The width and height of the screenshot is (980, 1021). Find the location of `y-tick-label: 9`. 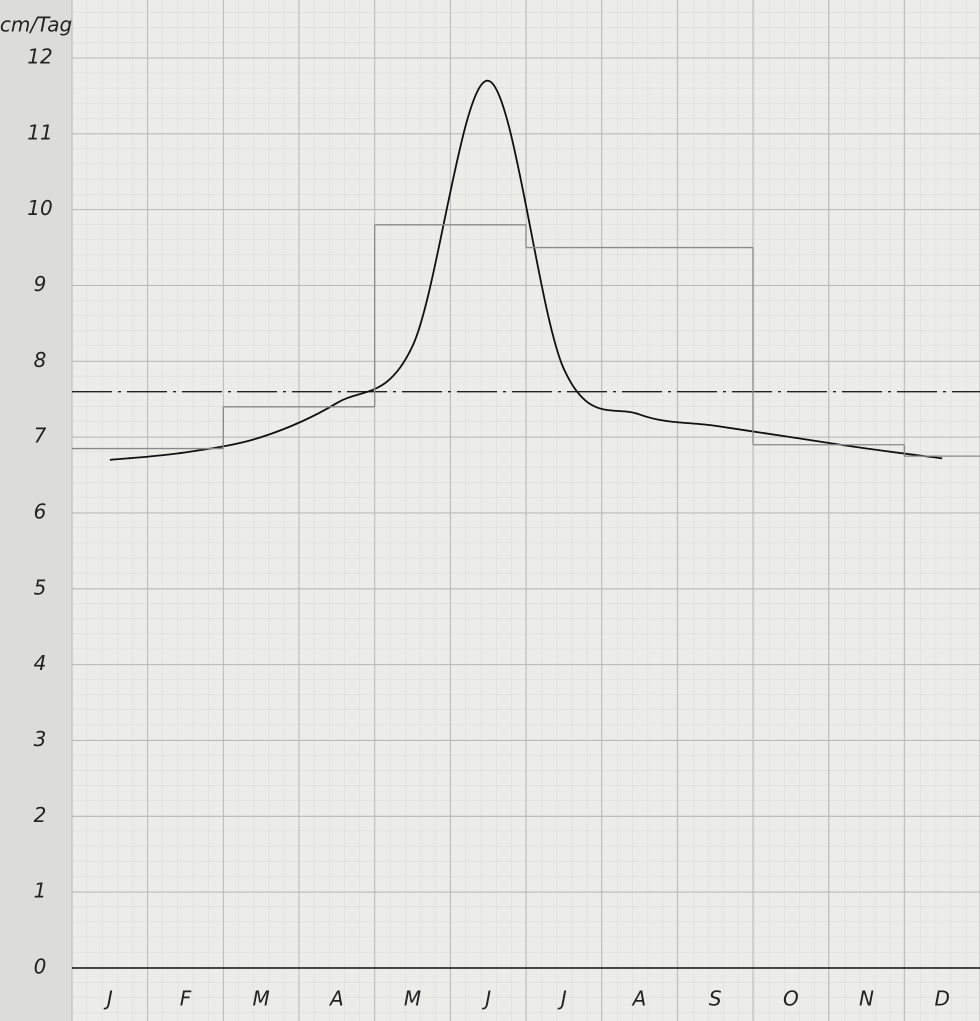

y-tick-label: 9 is located at coordinates (40, 284).